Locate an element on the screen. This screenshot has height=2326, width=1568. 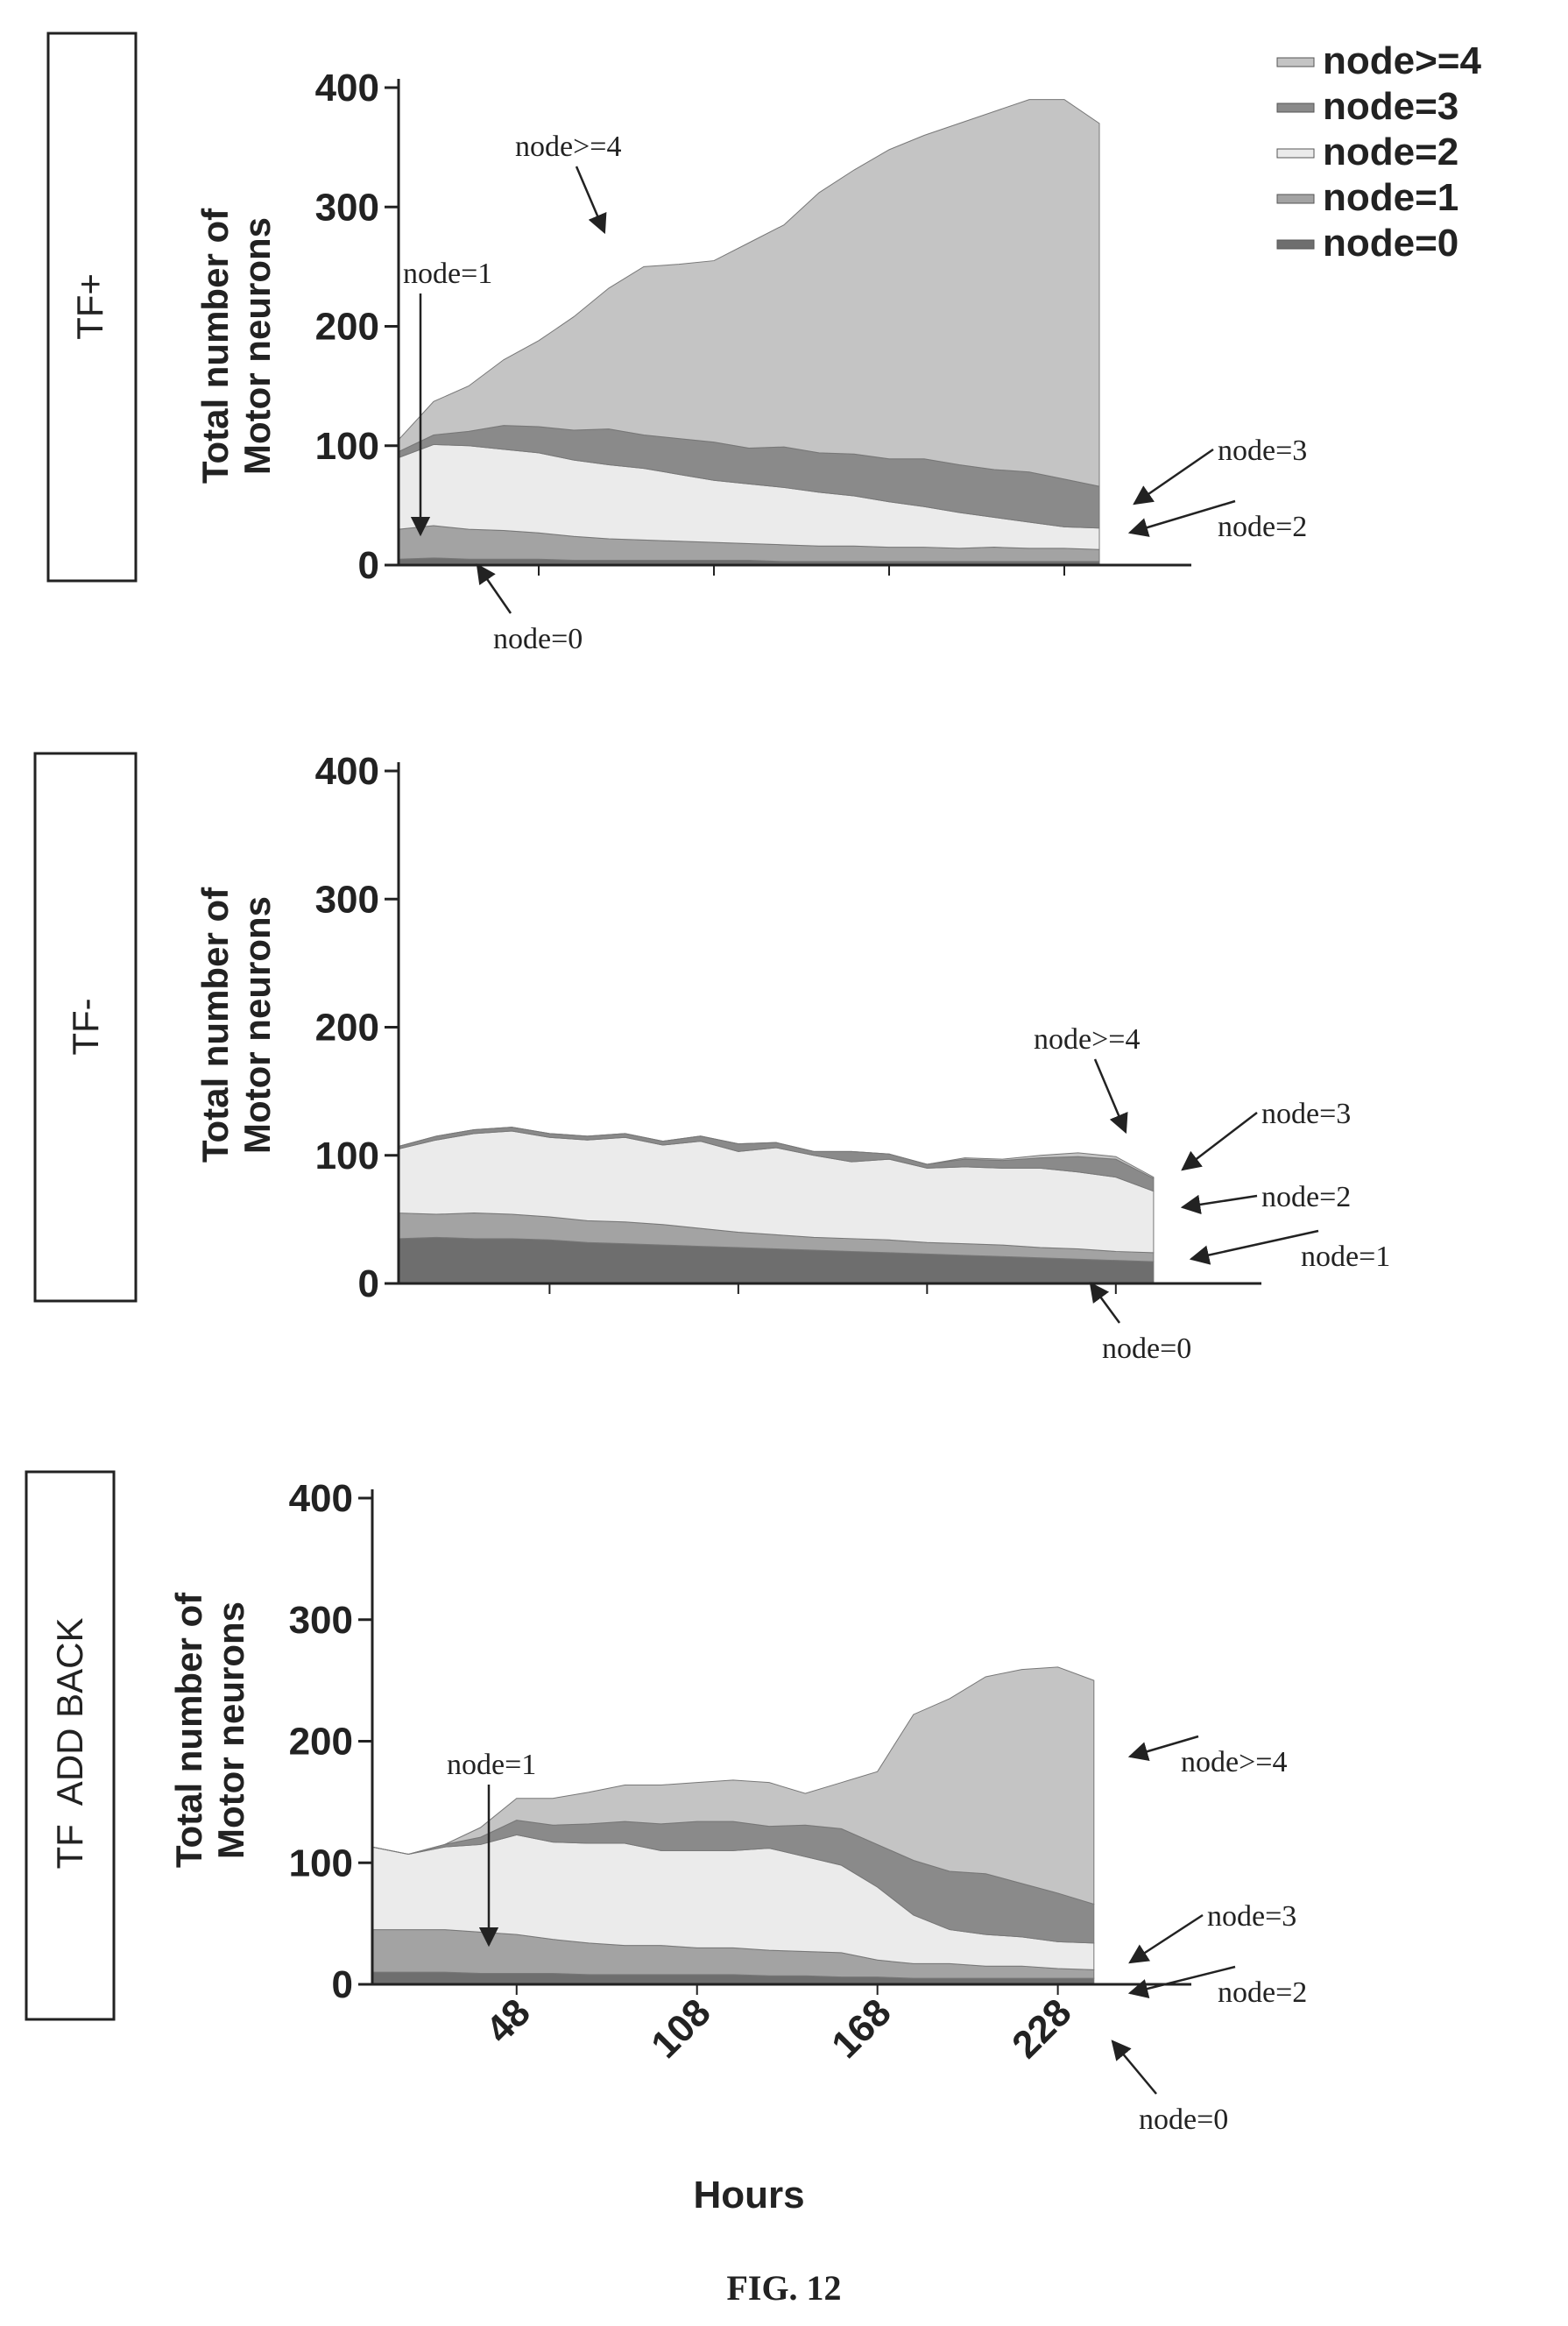
panel-label-box-tf-minus: TF- is located at coordinates (85, 1027).